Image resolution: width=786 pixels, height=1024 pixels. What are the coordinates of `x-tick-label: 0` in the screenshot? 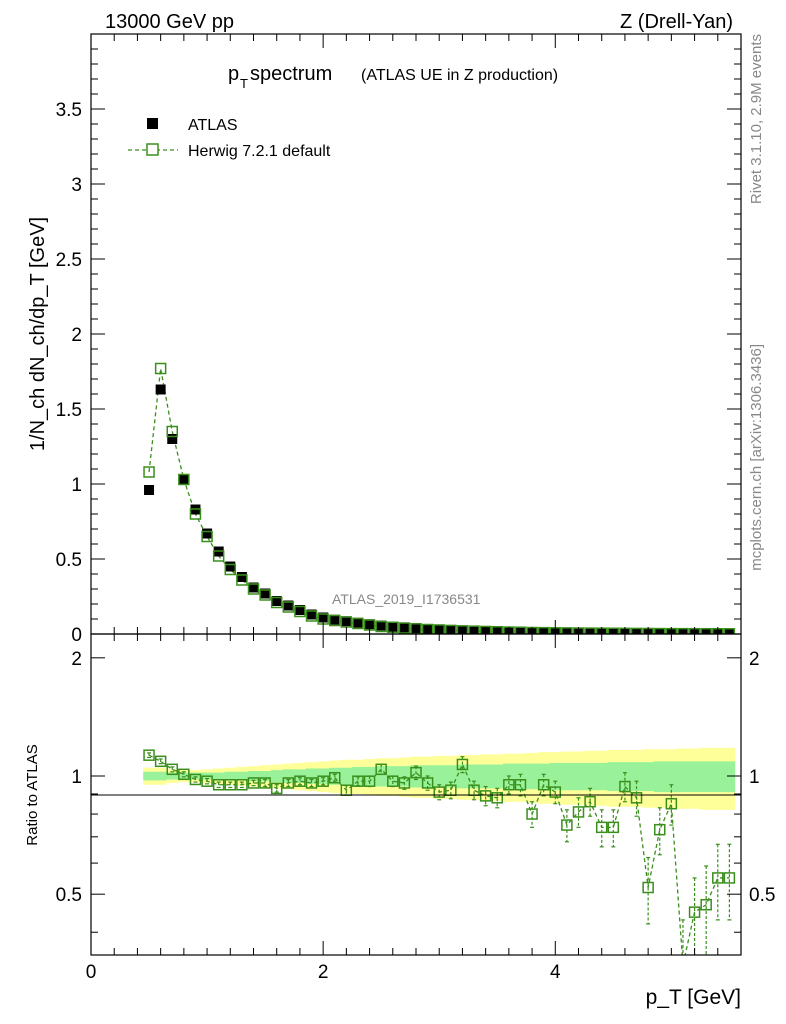 It's located at (91, 972).